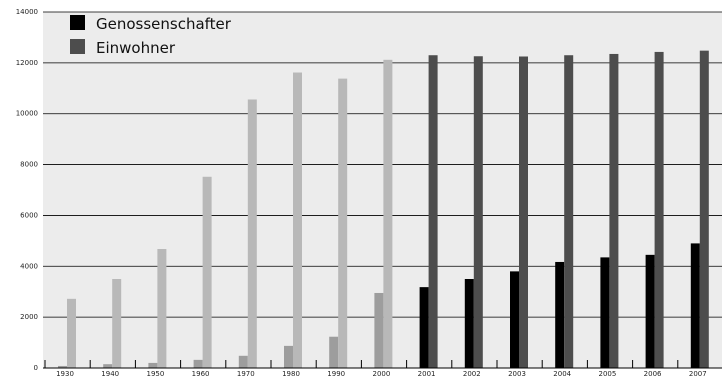  Describe the element at coordinates (136, 48) in the screenshot. I see `legend-label-einwohner: Einwohner` at that location.